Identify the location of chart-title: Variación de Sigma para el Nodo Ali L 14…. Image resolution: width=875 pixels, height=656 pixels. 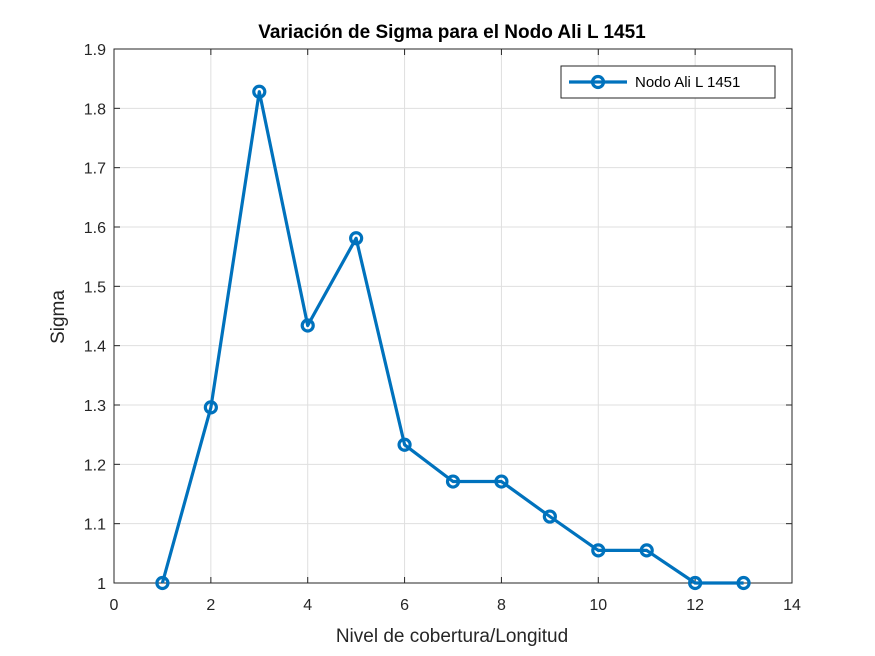
(452, 32).